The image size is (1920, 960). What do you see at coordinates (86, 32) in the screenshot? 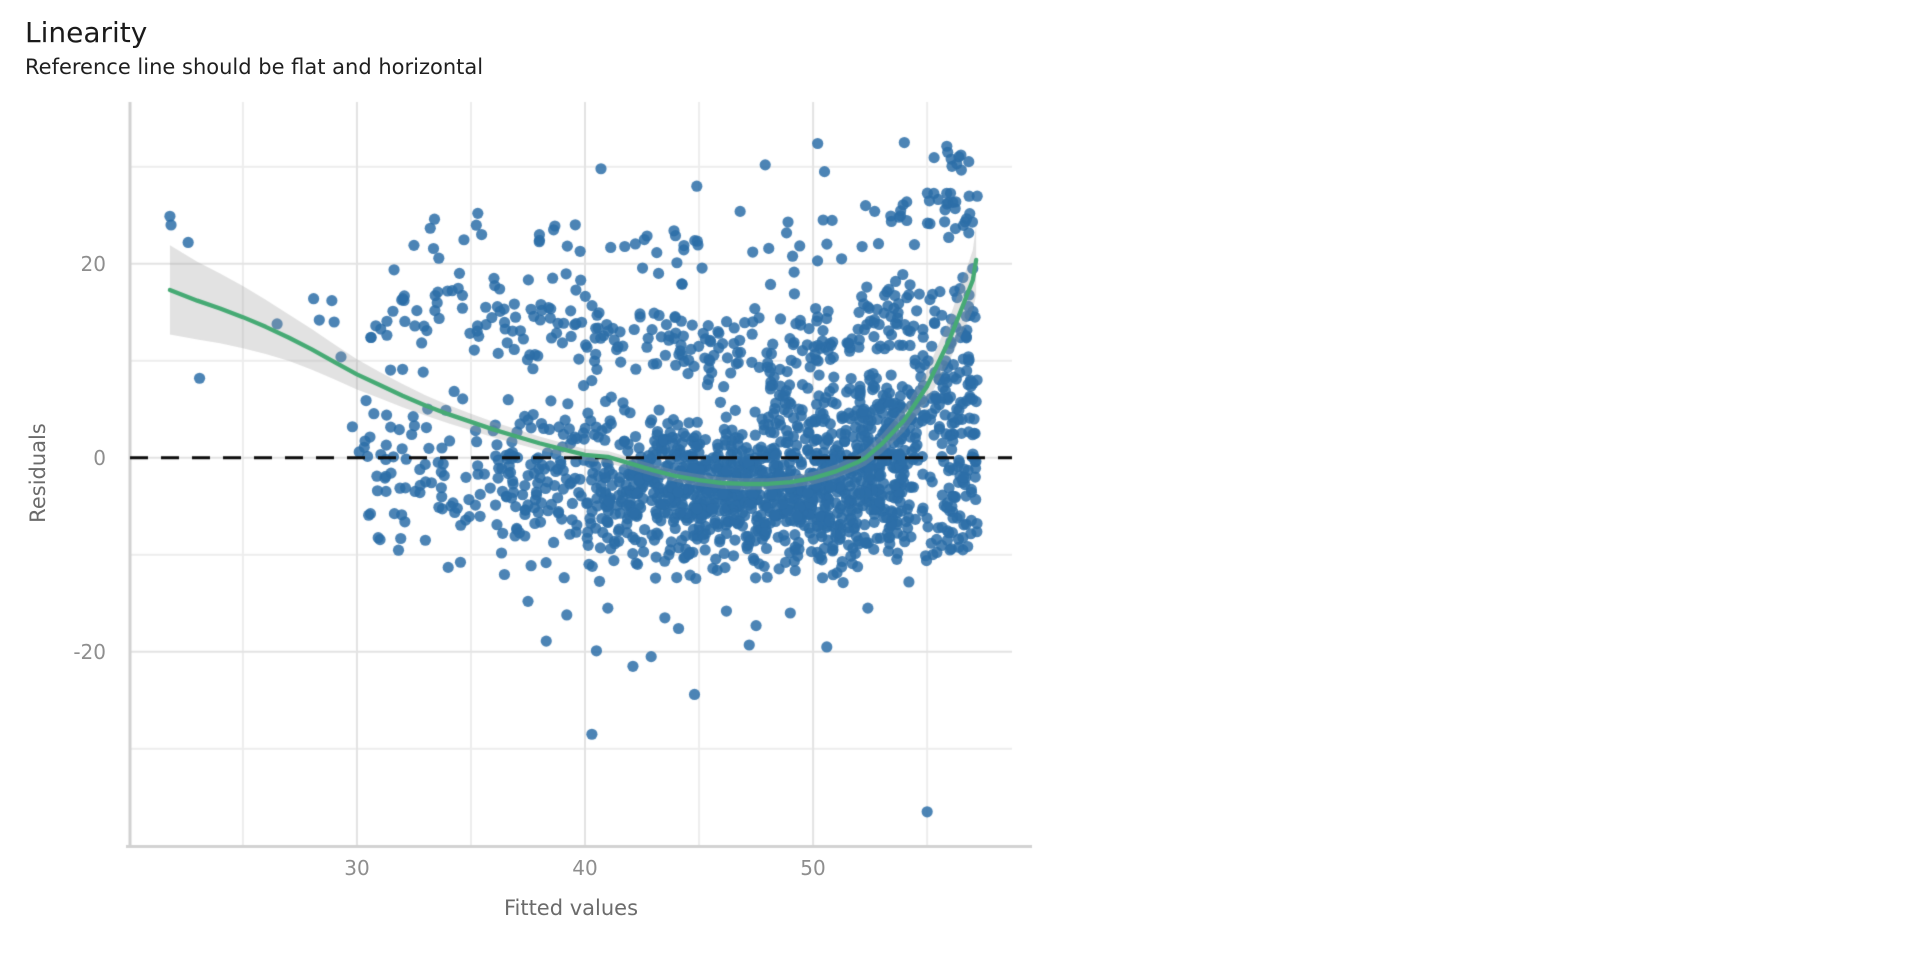
I see `chart-title: Linearity` at bounding box center [86, 32].